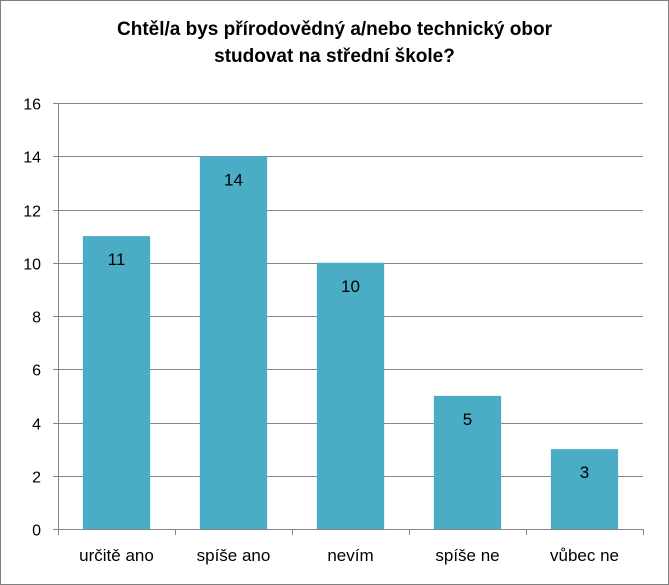  What do you see at coordinates (36, 425) in the screenshot?
I see `y-tick-label: 4` at bounding box center [36, 425].